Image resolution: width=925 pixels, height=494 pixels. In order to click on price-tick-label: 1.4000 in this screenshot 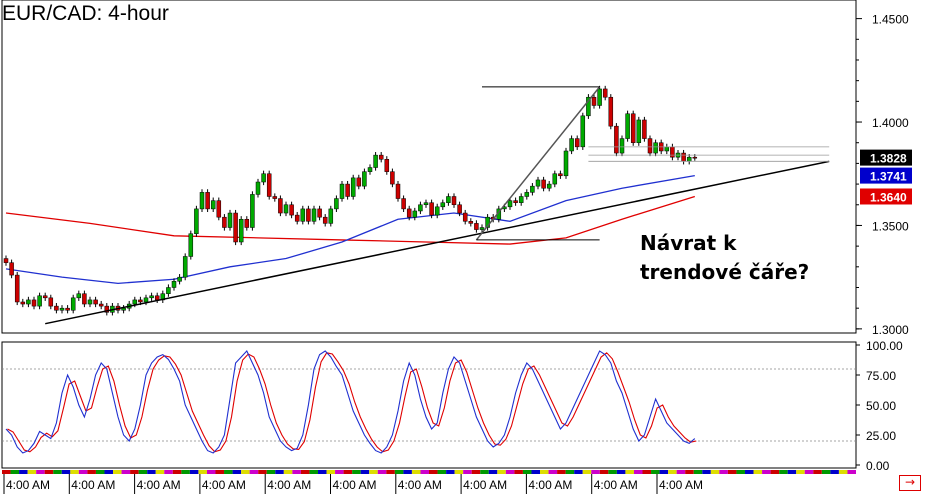, I will do `click(890, 123)`.